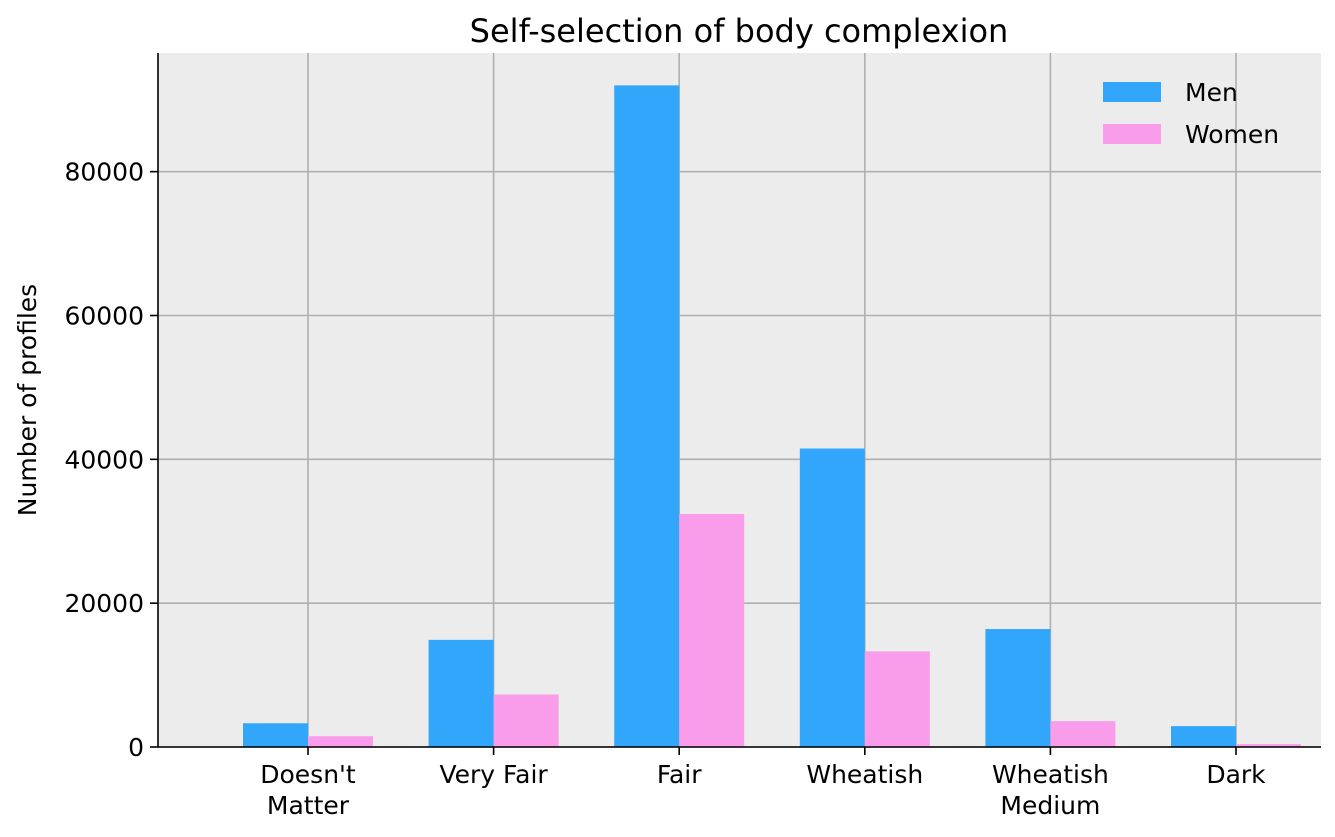 Image resolution: width=1335 pixels, height=837 pixels. What do you see at coordinates (104, 603) in the screenshot?
I see `y-tick-label: 20000` at bounding box center [104, 603].